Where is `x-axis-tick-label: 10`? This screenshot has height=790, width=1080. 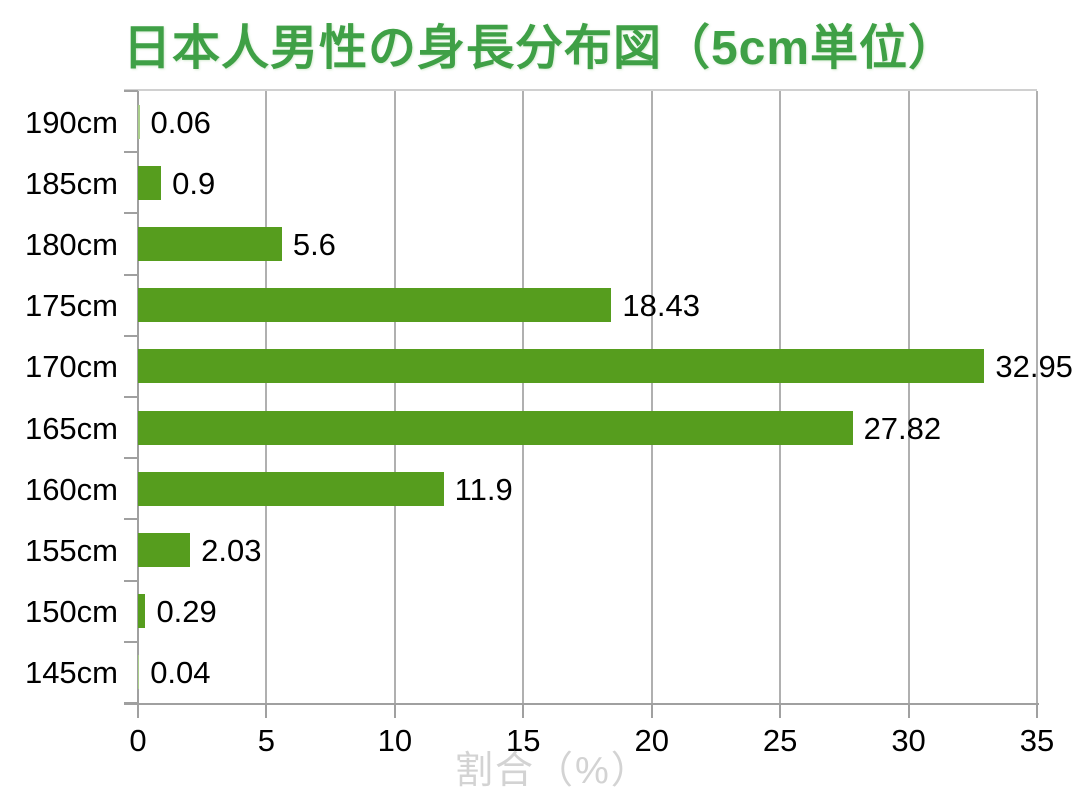
x-axis-tick-label: 10 is located at coordinates (395, 740).